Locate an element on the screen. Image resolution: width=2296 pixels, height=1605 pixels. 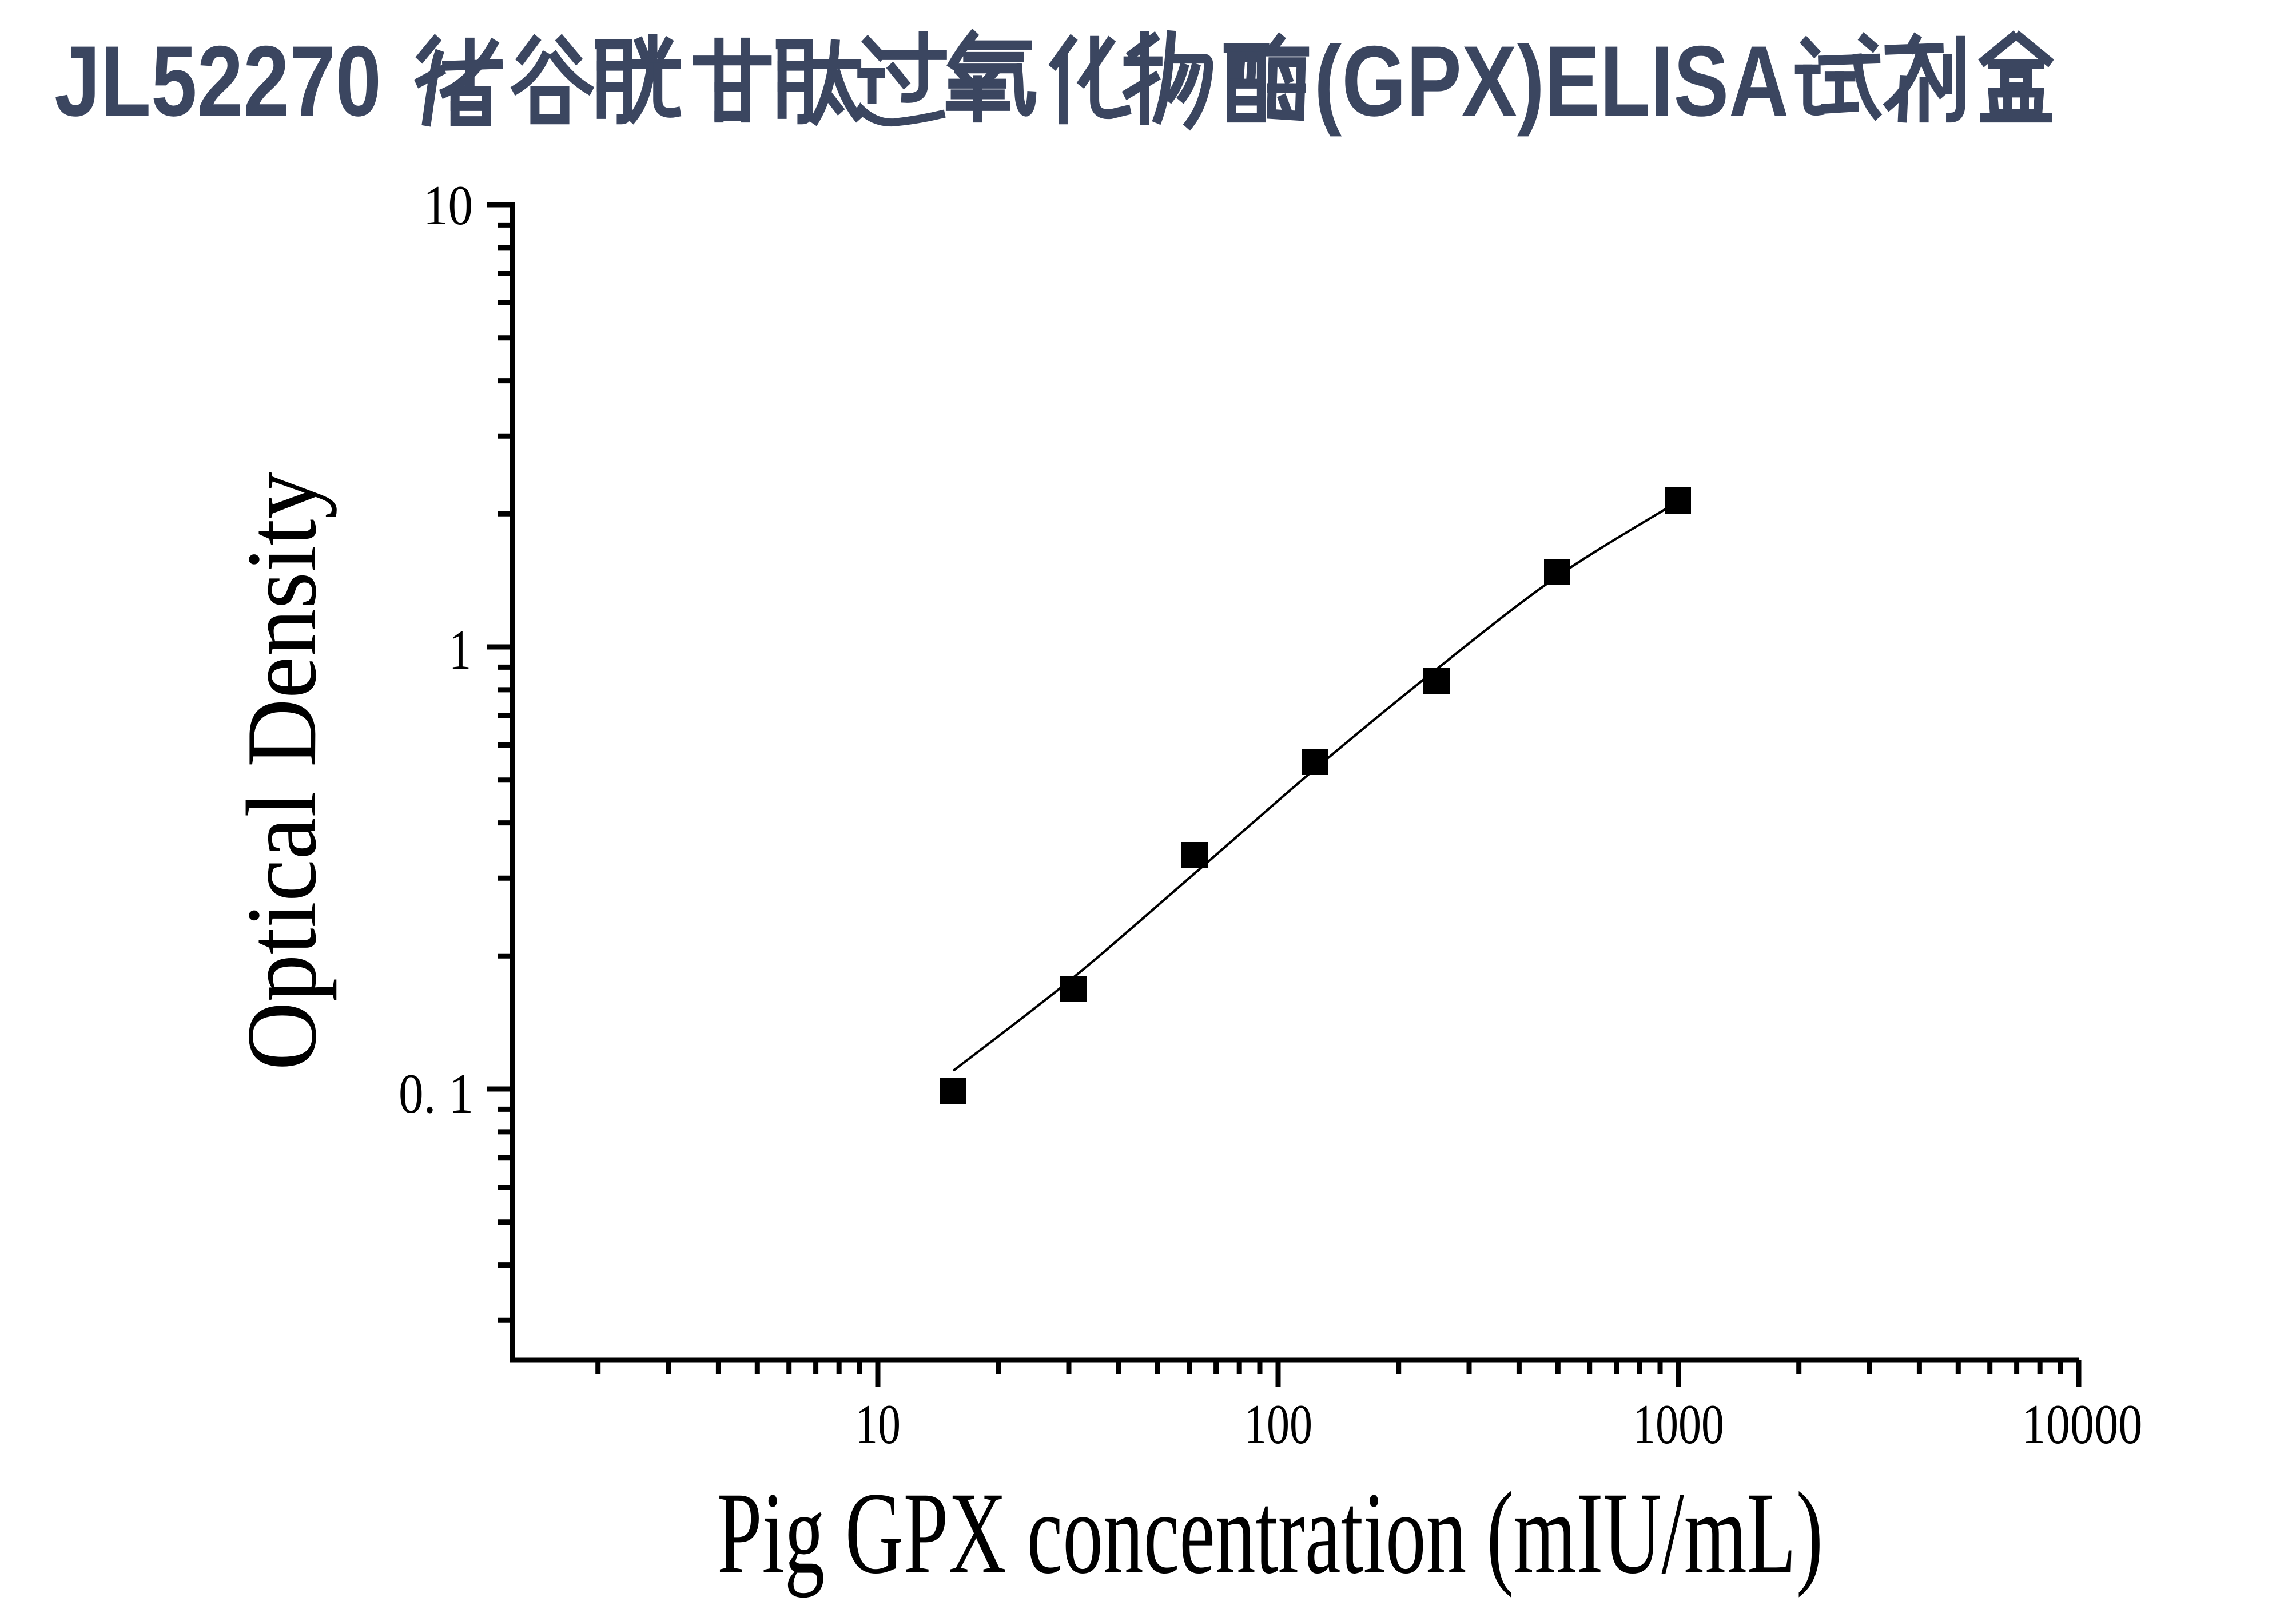
svg-text: 10000 is located at coordinates (2083, 1424).